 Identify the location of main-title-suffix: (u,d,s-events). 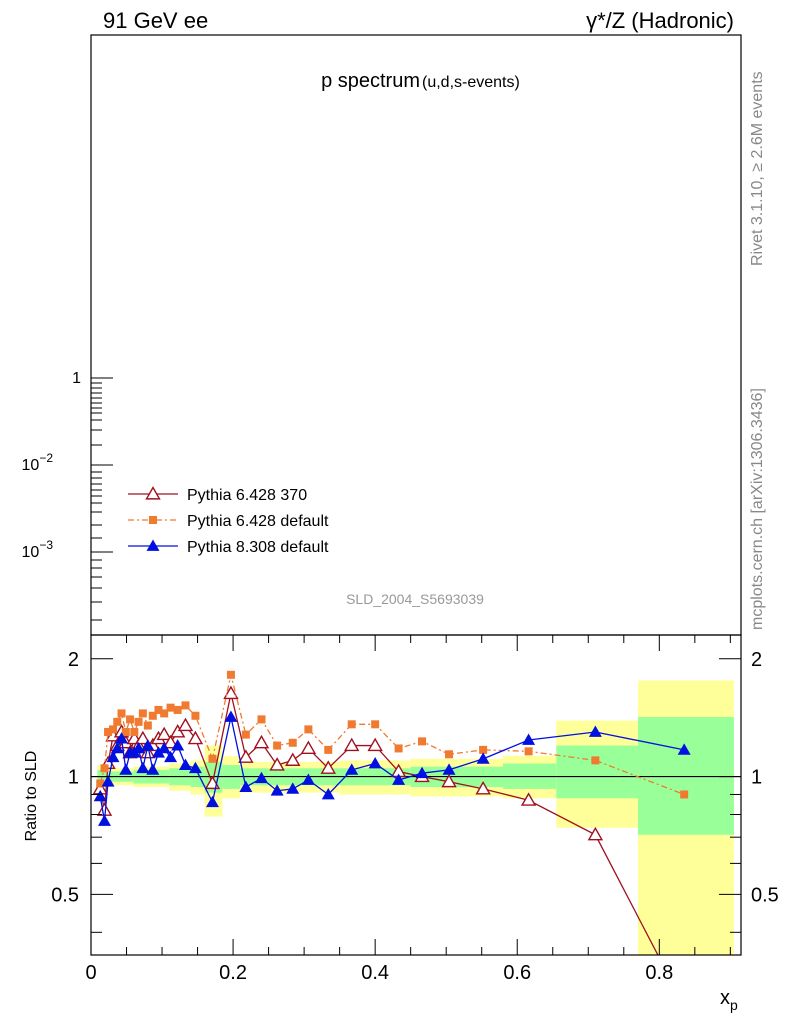
(471, 82).